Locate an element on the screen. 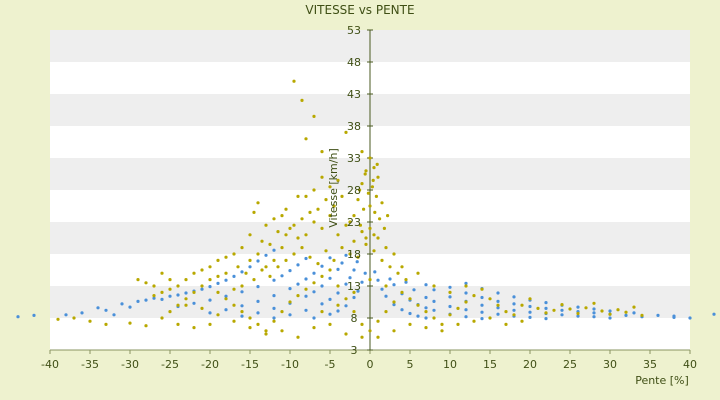  x-tick-label: 0 is located at coordinates (370, 364).